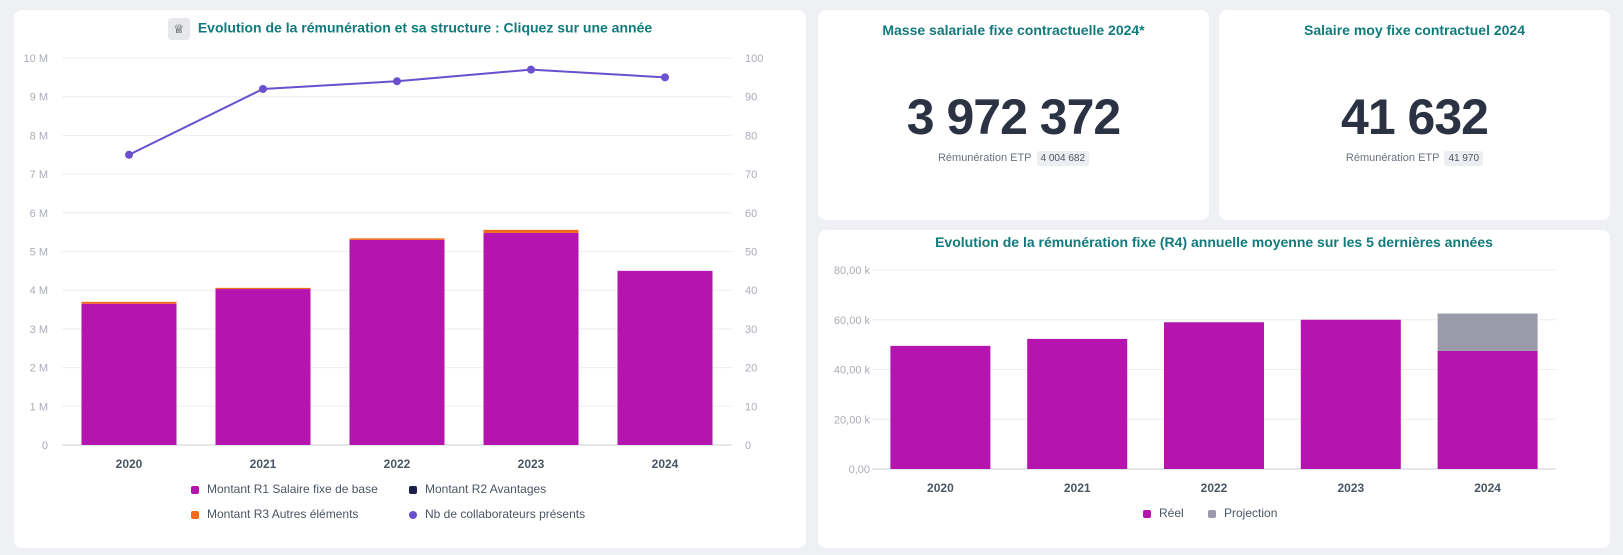 The image size is (1623, 555). What do you see at coordinates (751, 330) in the screenshot?
I see `y-right-tick-label: 30` at bounding box center [751, 330].